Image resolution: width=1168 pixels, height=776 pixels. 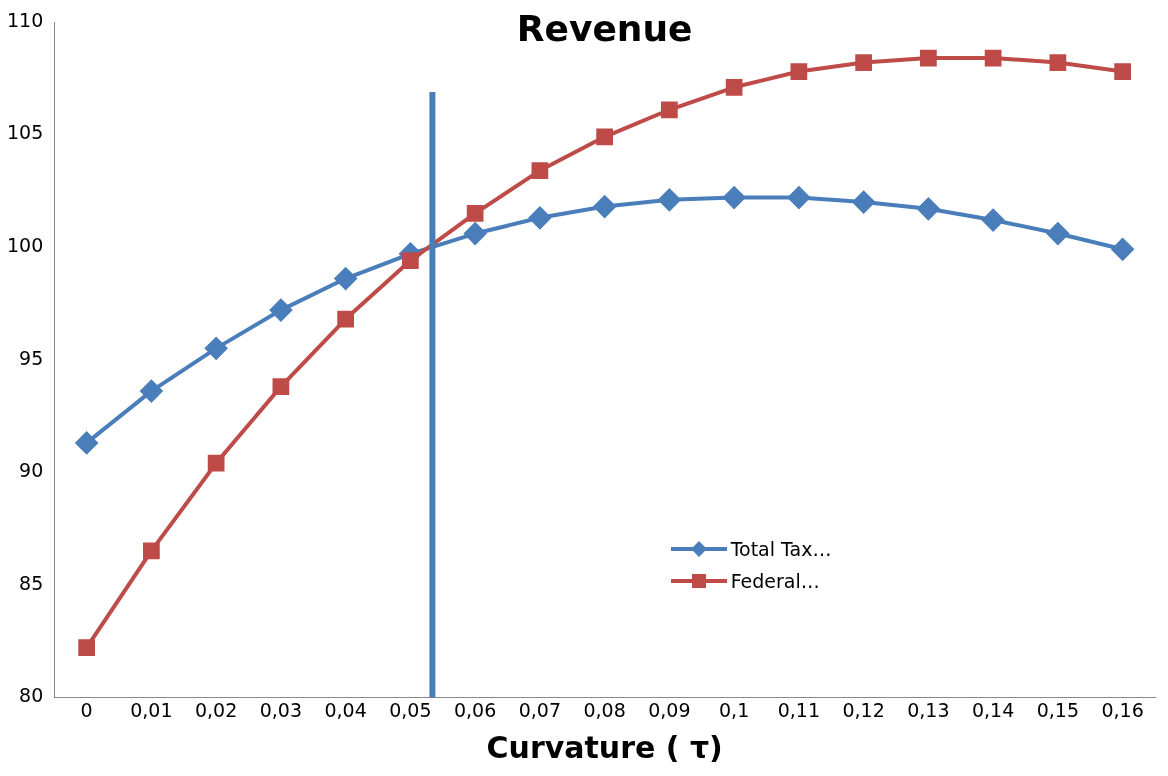 I want to click on y-tick-label: 110, so click(x=25, y=19).